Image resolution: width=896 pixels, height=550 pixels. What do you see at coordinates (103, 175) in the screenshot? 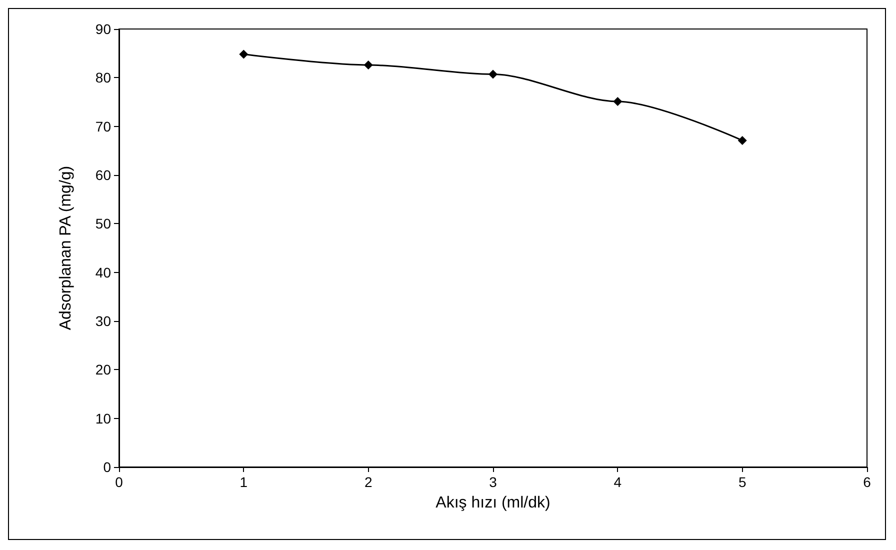
I see `y-tick-label: 60` at bounding box center [103, 175].